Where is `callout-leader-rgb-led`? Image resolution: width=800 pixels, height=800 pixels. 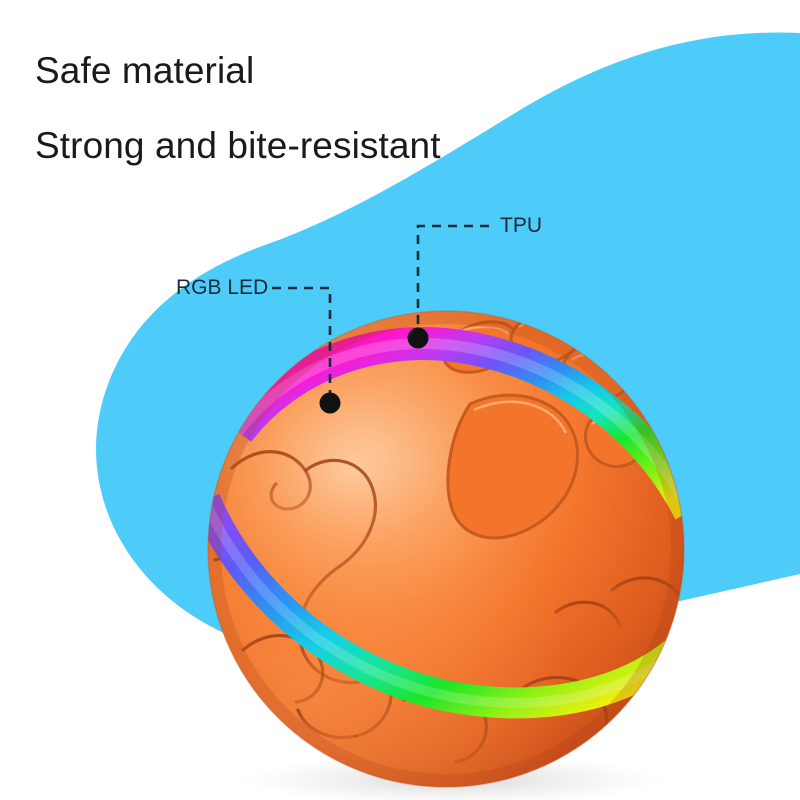 callout-leader-rgb-led is located at coordinates (306, 350).